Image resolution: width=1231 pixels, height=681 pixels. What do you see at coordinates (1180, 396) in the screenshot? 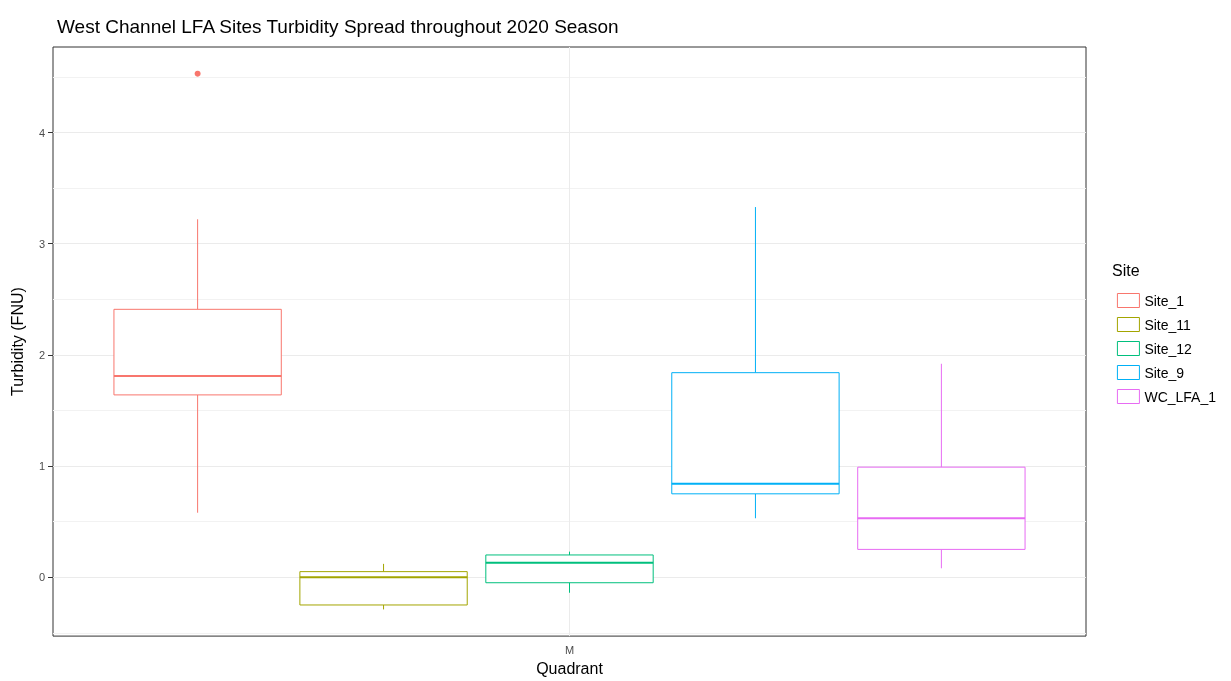
I see `legend-label: WC_LFA_1` at bounding box center [1180, 396].